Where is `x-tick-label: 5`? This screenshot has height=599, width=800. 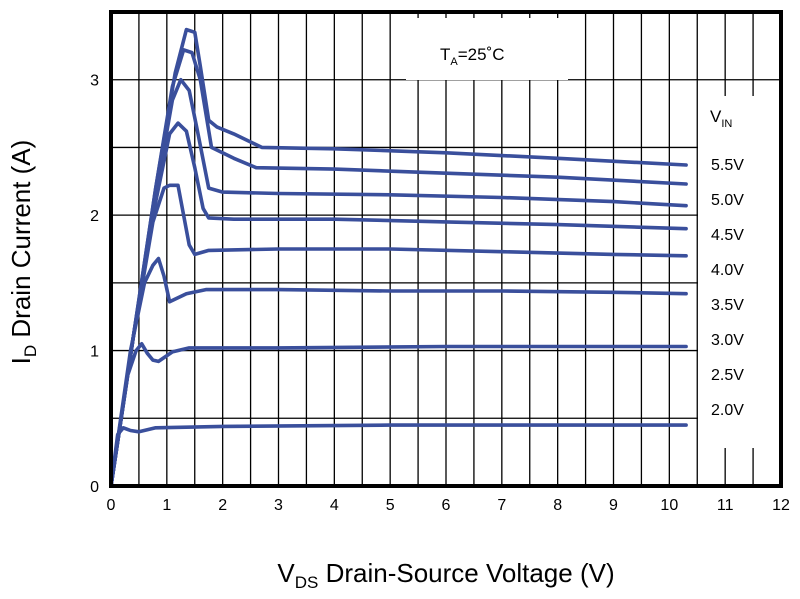 x-tick-label: 5 is located at coordinates (390, 505).